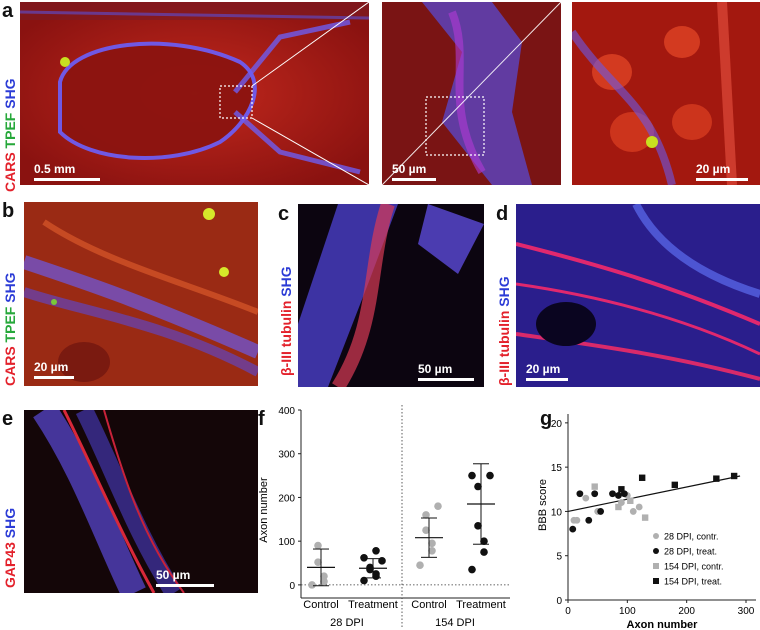 This screenshot has width=760, height=630. Describe the element at coordinates (471, 93) in the screenshot. I see `panel-a-zoom1-image: 50 µm` at that location.